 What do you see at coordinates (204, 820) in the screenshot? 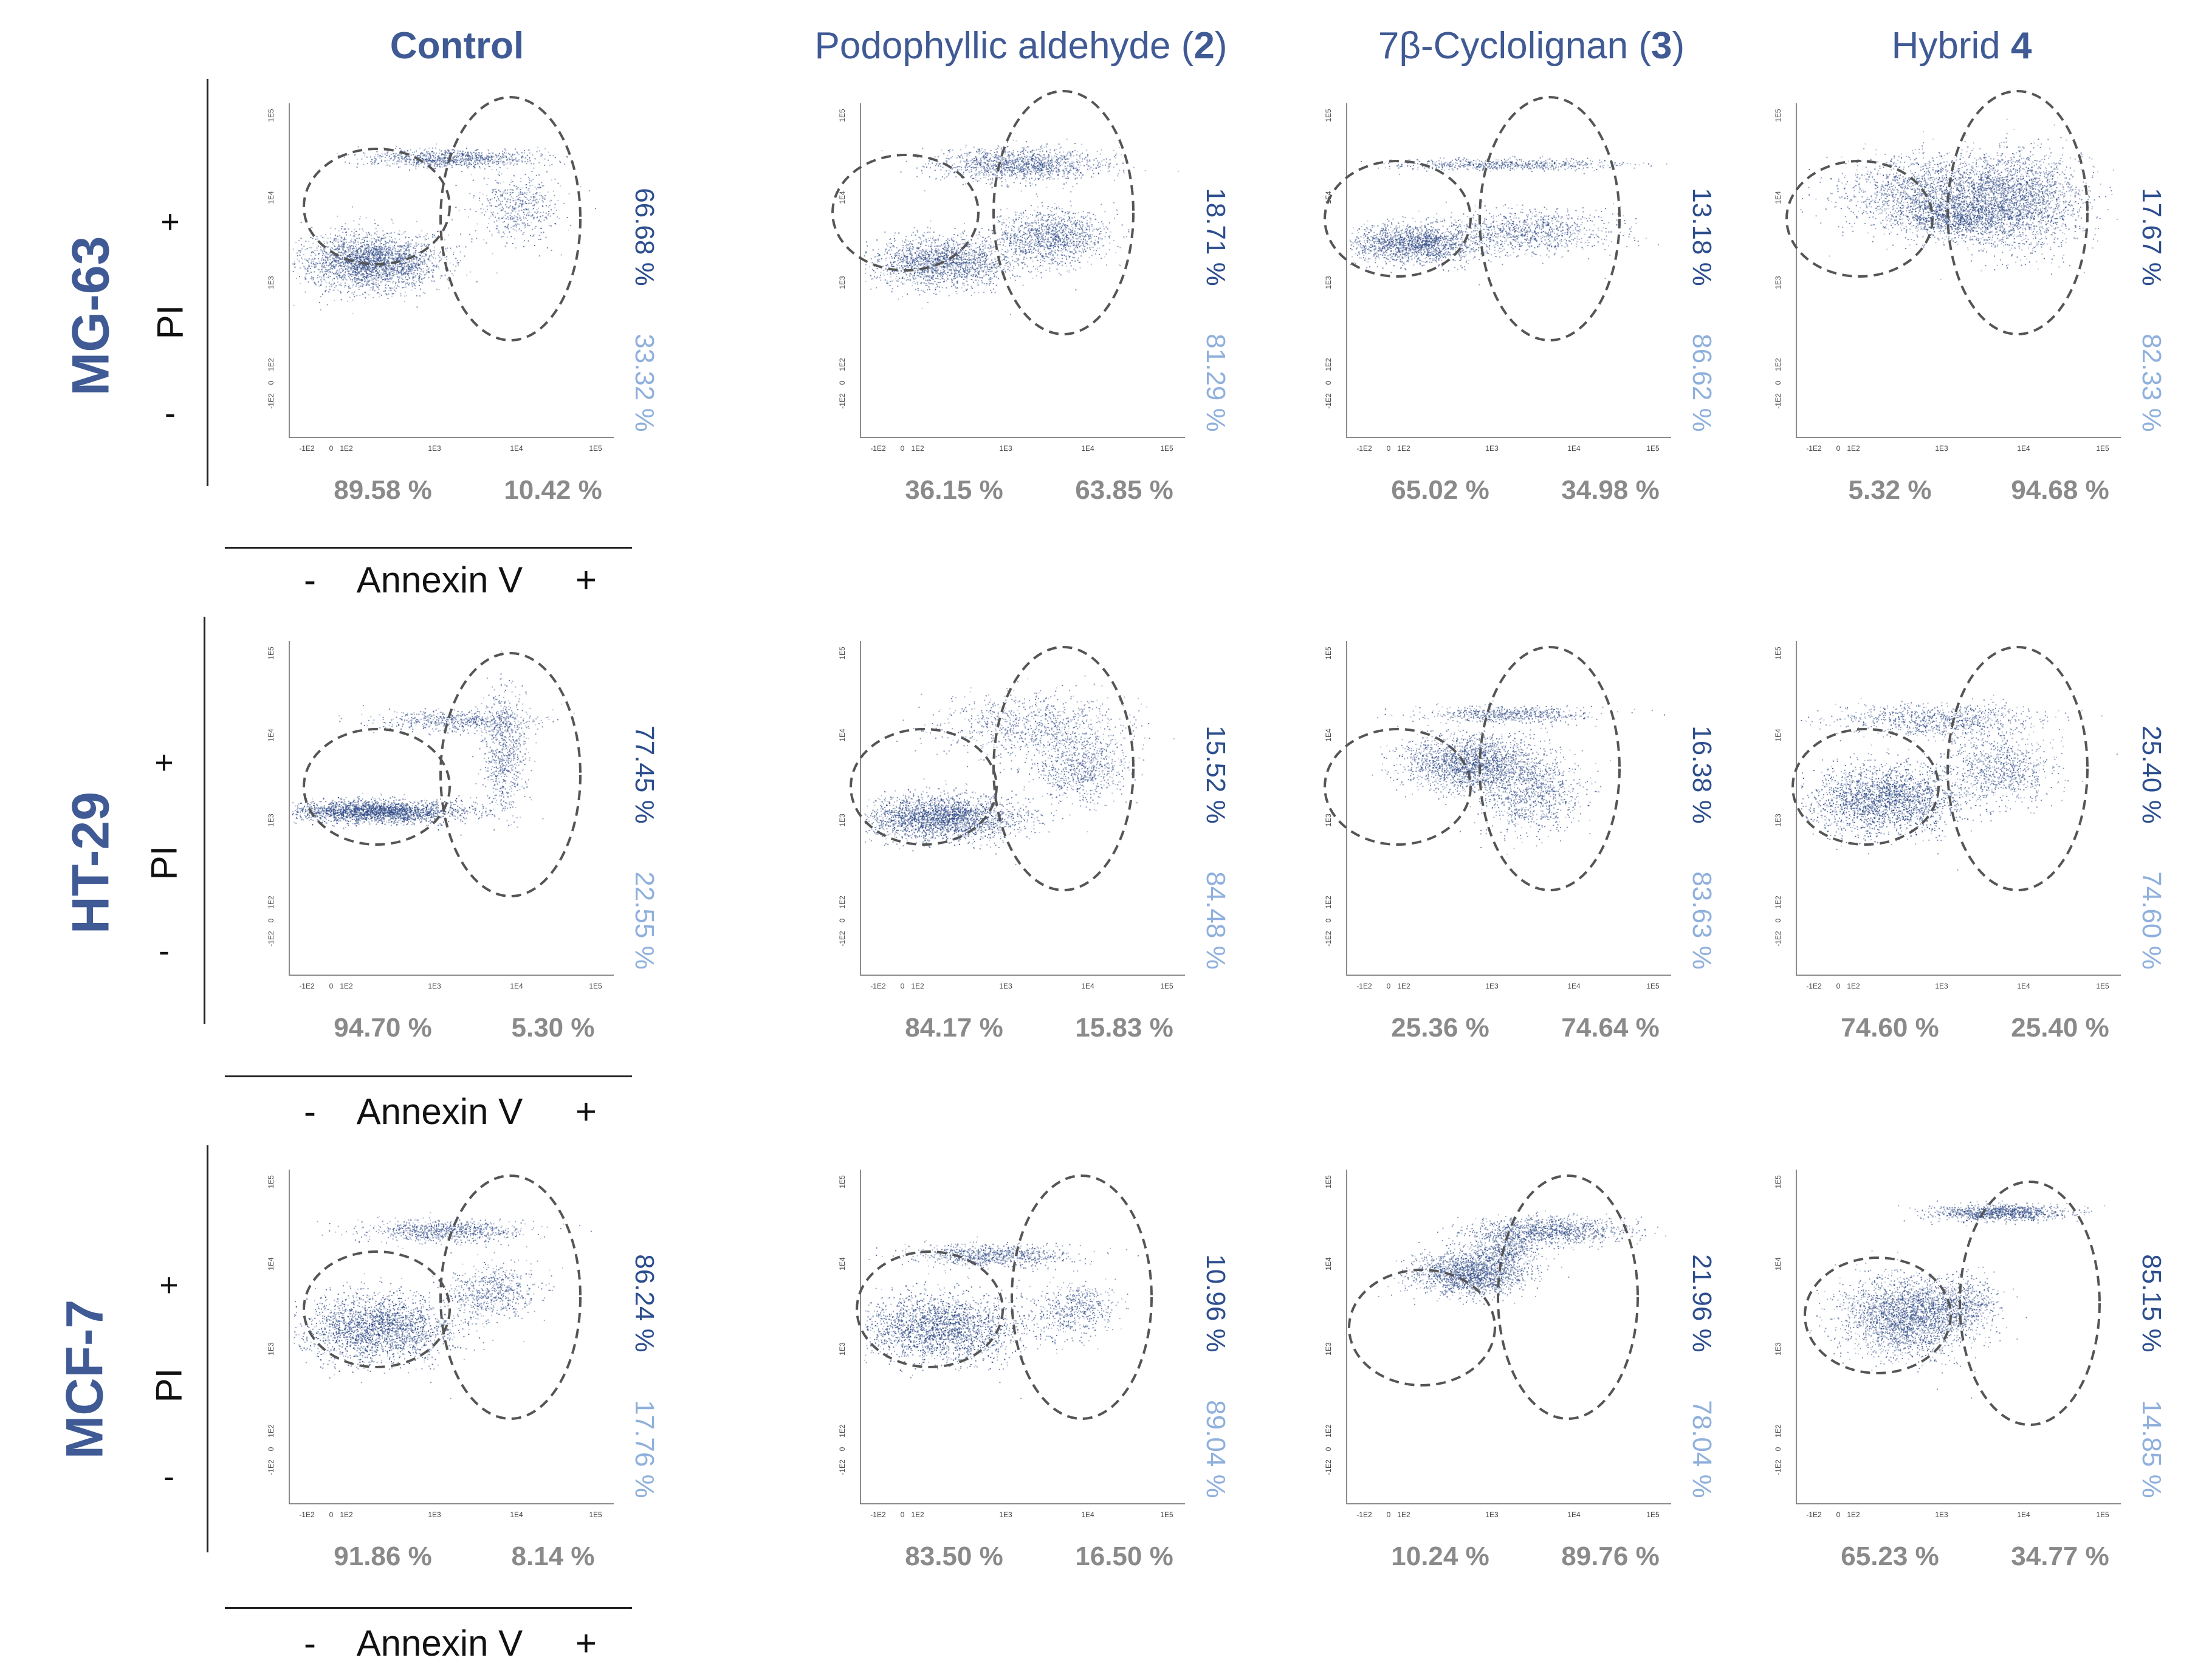
I see `pi-axis-line` at bounding box center [204, 820].